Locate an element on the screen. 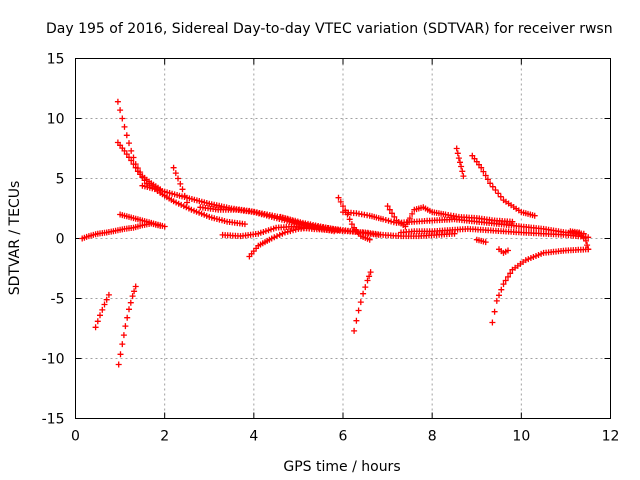  series-arc-v is located at coordinates (127, 325).